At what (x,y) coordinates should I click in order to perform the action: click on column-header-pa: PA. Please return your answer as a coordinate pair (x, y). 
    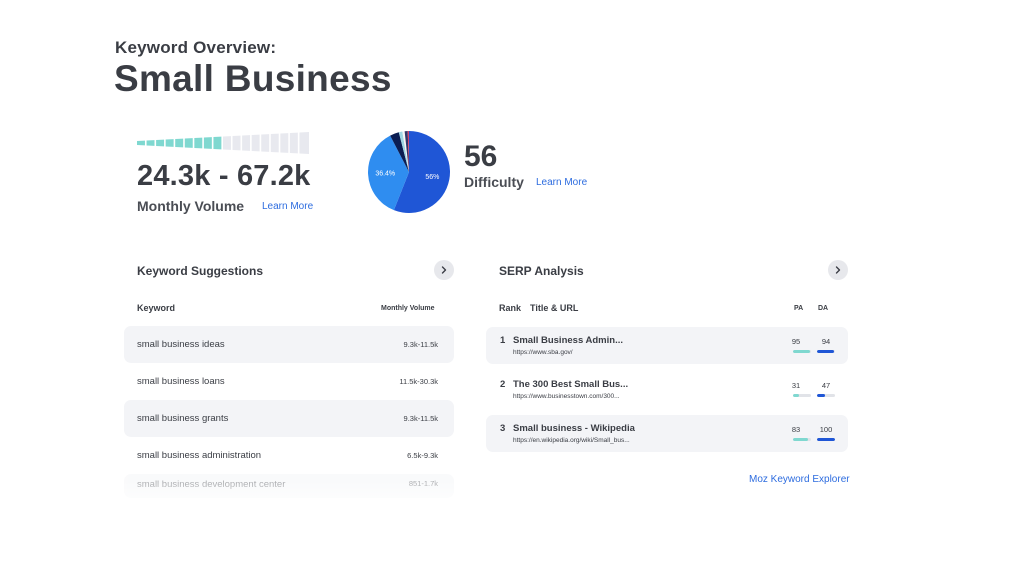
    Looking at the image, I should click on (799, 308).